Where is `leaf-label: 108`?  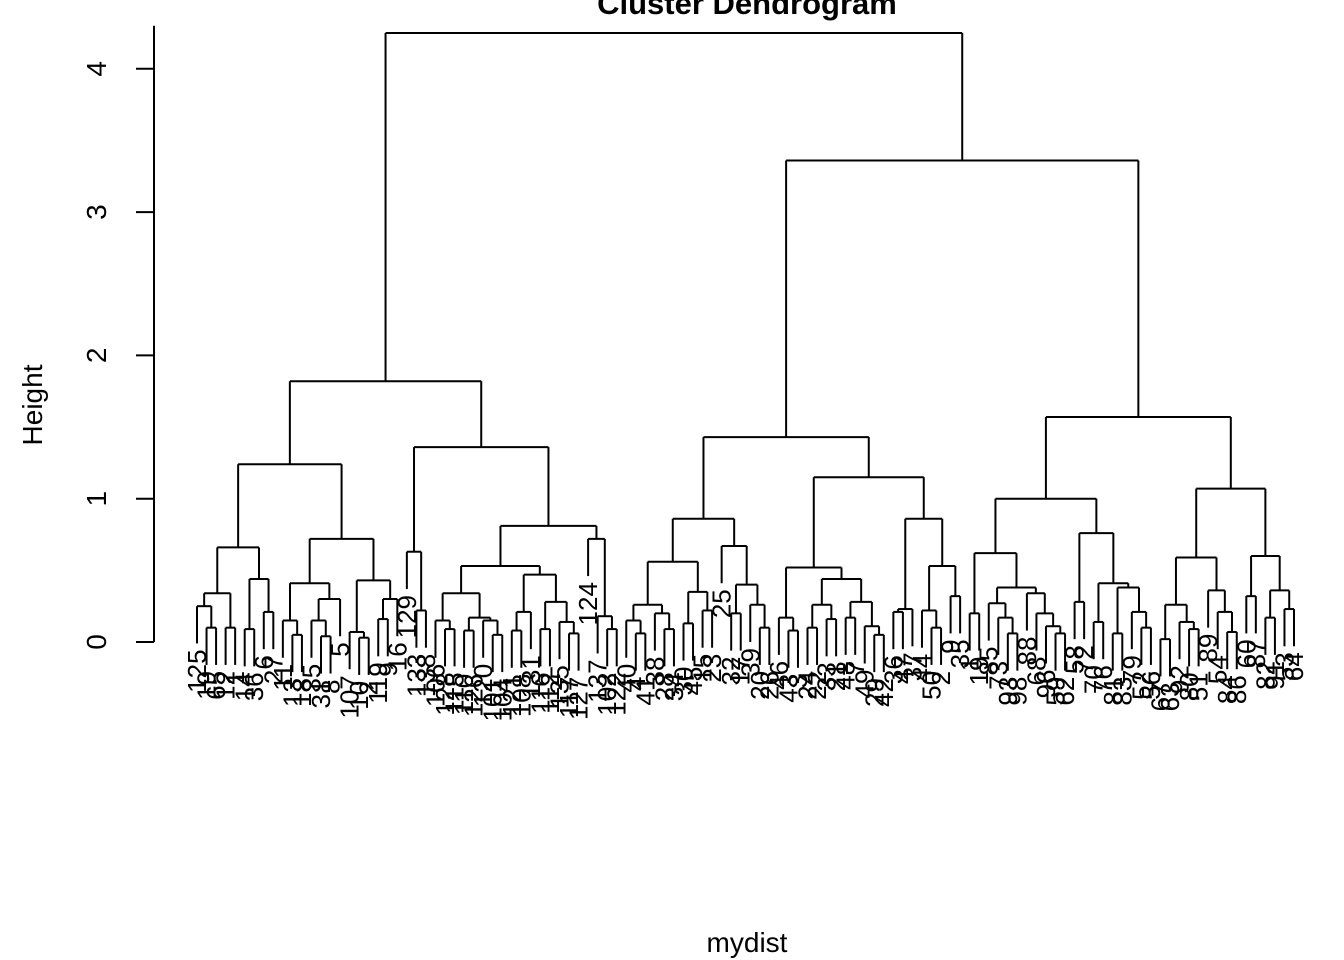
leaf-label: 108 is located at coordinates (521, 695).